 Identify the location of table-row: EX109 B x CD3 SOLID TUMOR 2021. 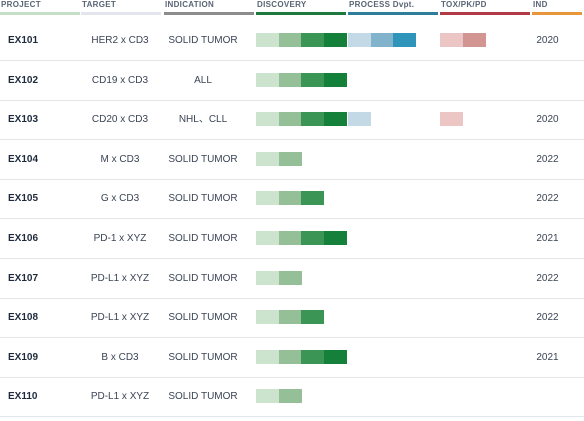
(292, 358).